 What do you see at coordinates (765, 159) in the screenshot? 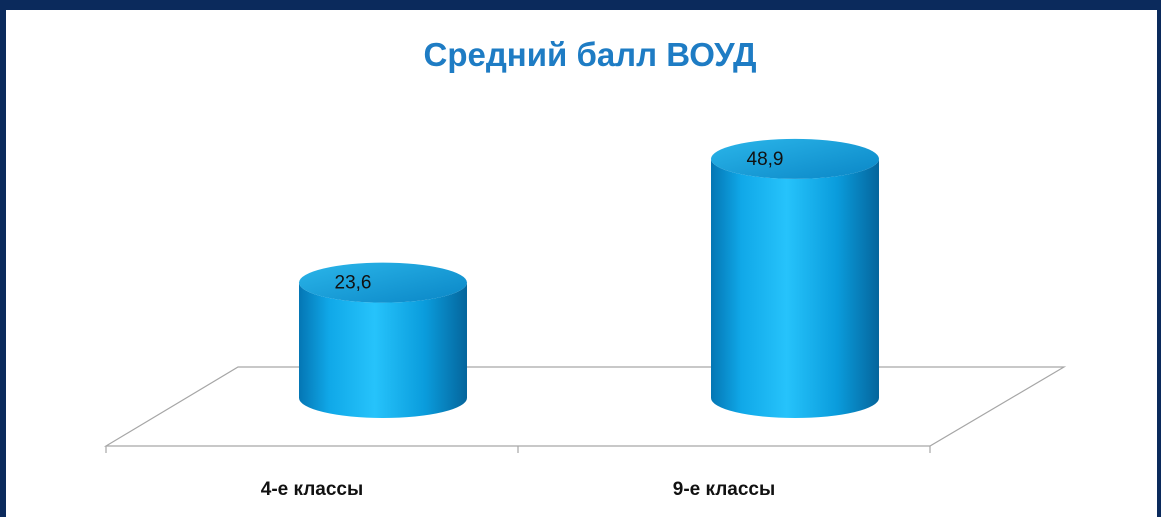
I see `data-label: 48,9` at bounding box center [765, 159].